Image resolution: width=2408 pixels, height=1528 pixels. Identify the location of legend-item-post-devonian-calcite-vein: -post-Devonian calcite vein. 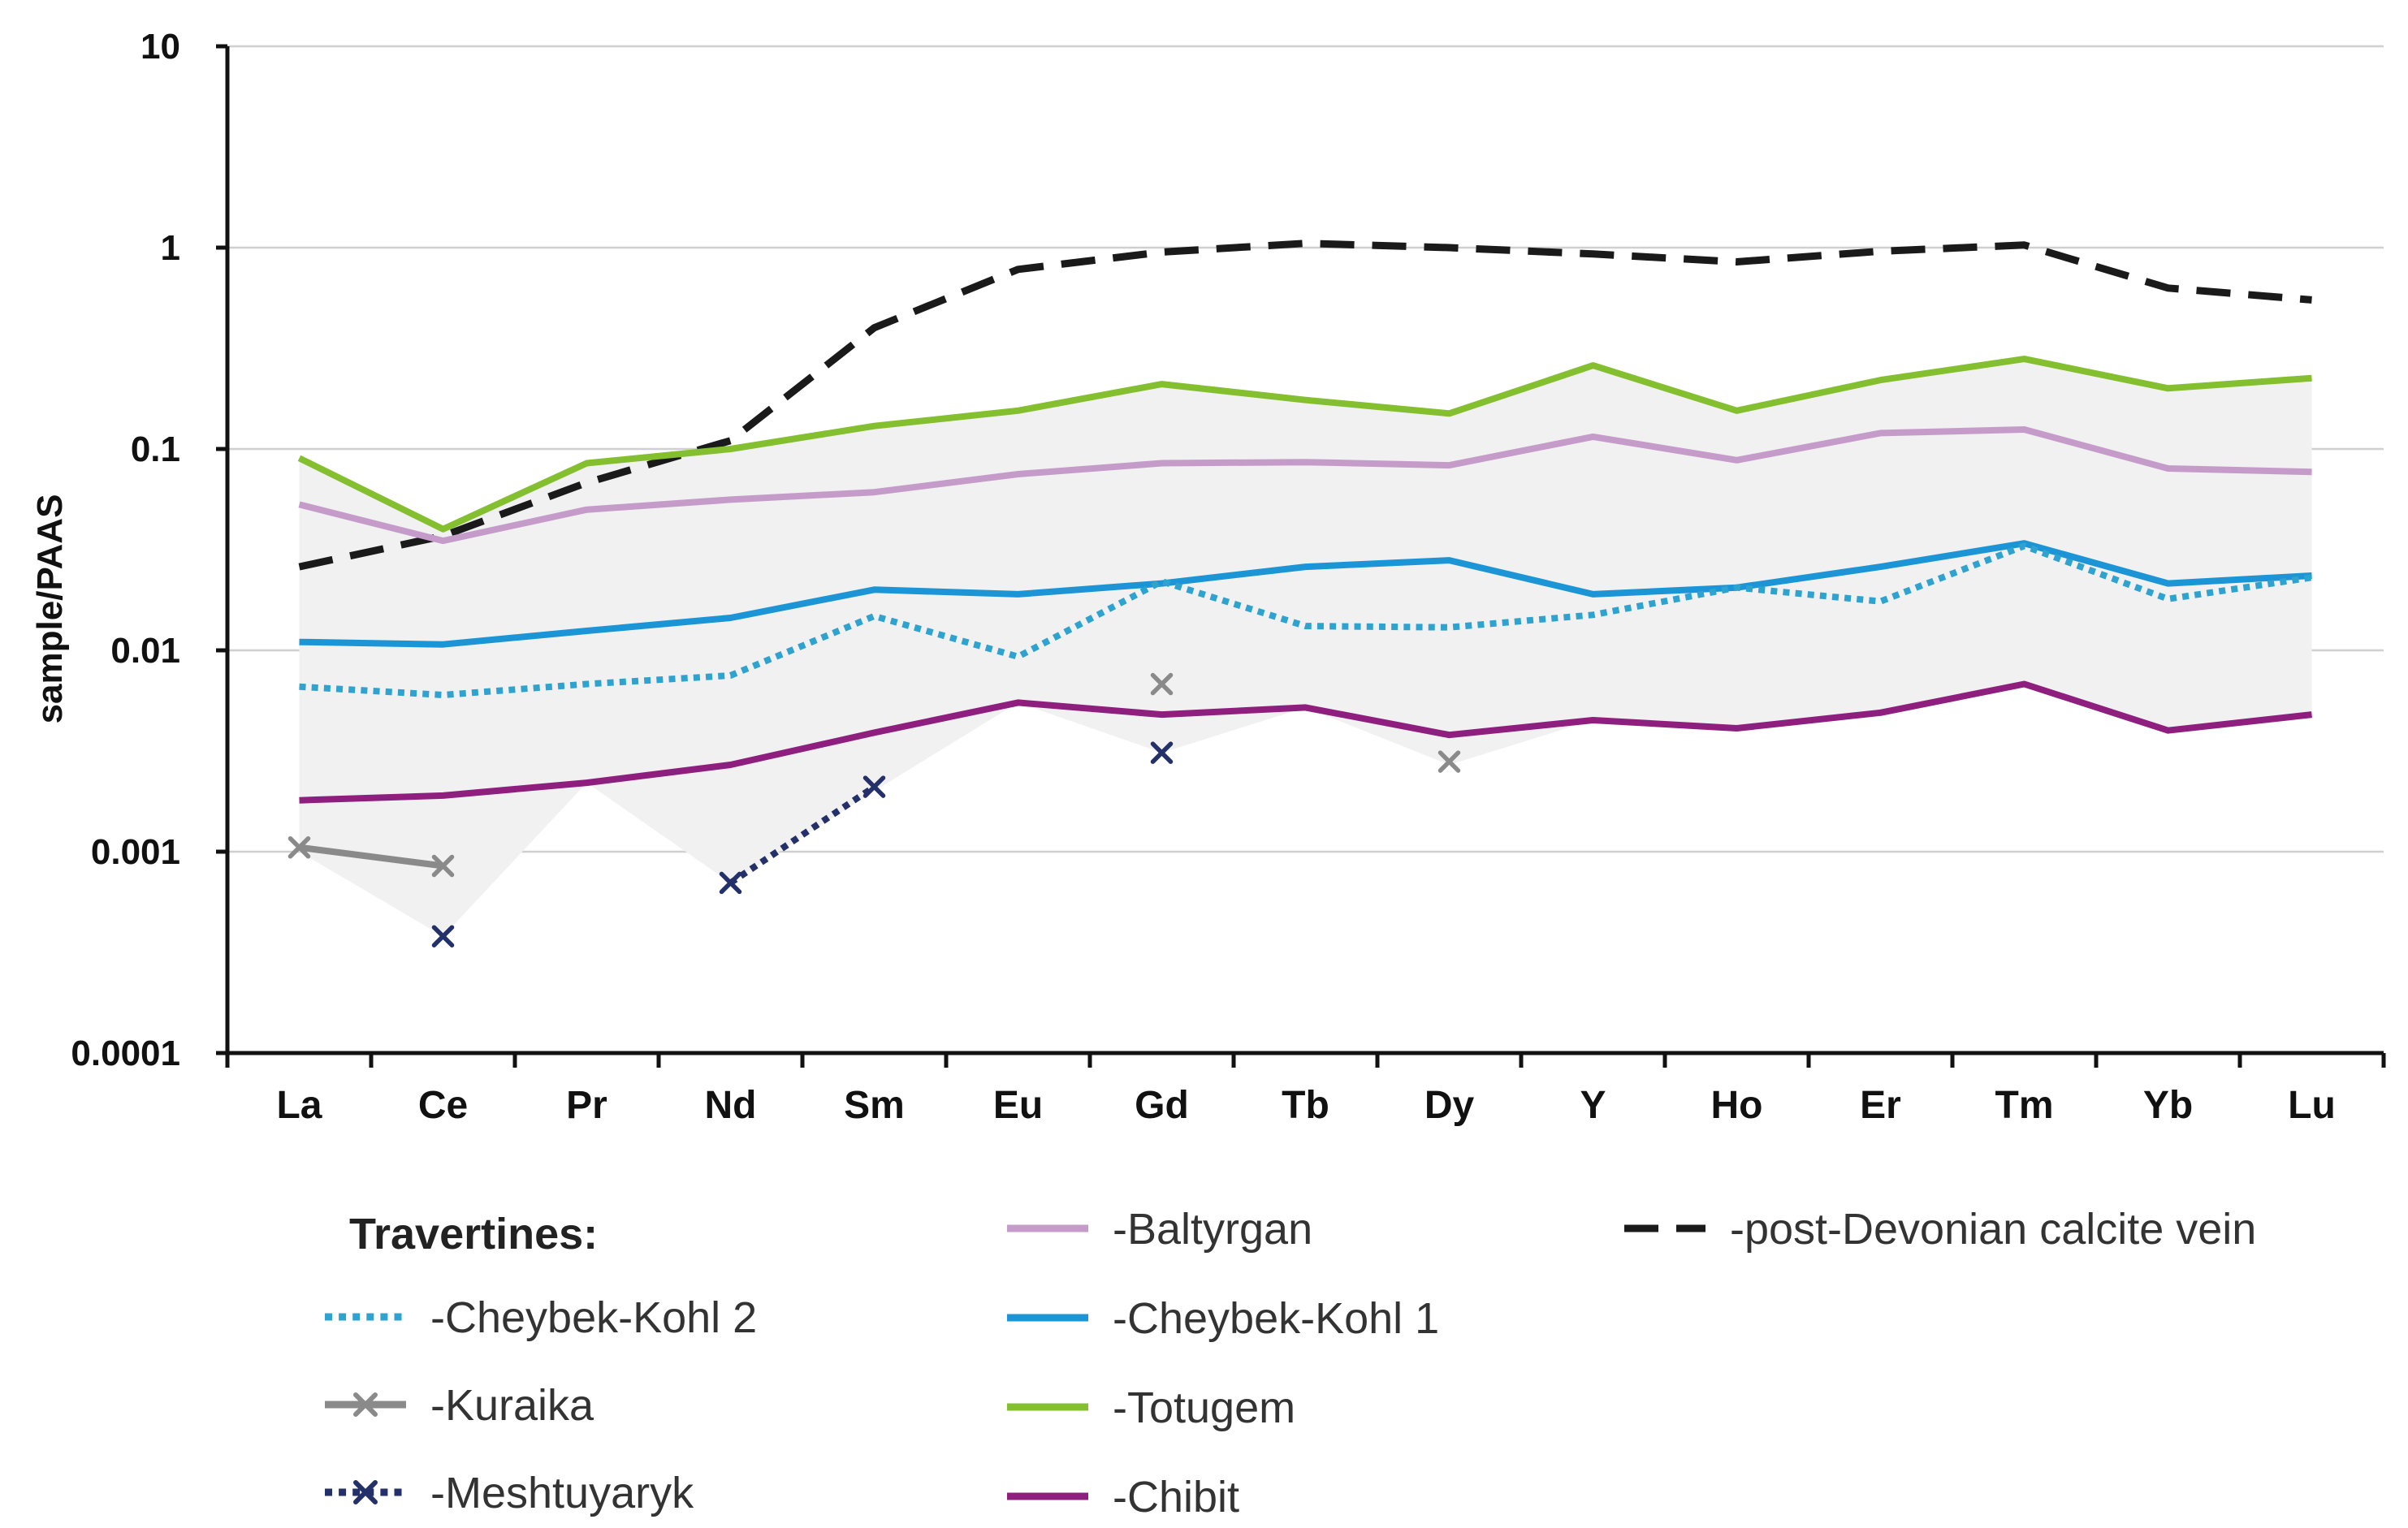
(1940, 1229).